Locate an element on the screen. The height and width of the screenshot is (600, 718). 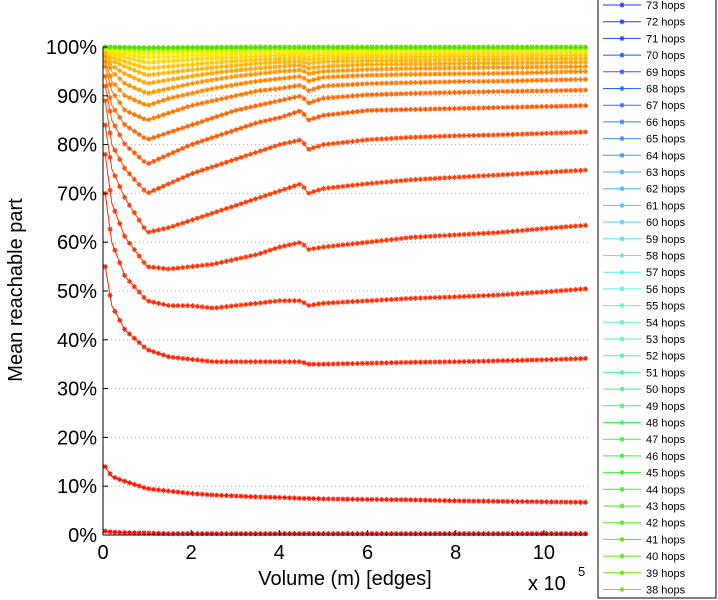
legend-label: 40 hops is located at coordinates (666, 557).